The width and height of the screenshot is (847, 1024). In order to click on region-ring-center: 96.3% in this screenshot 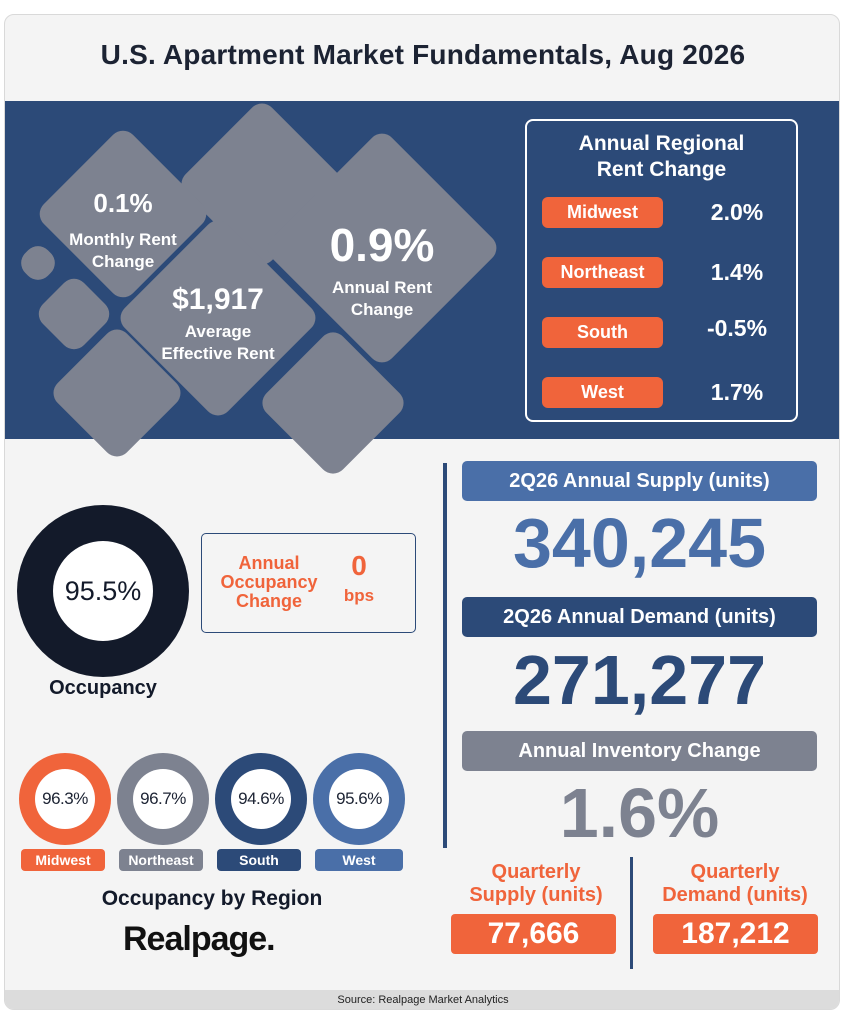, I will do `click(65, 799)`.